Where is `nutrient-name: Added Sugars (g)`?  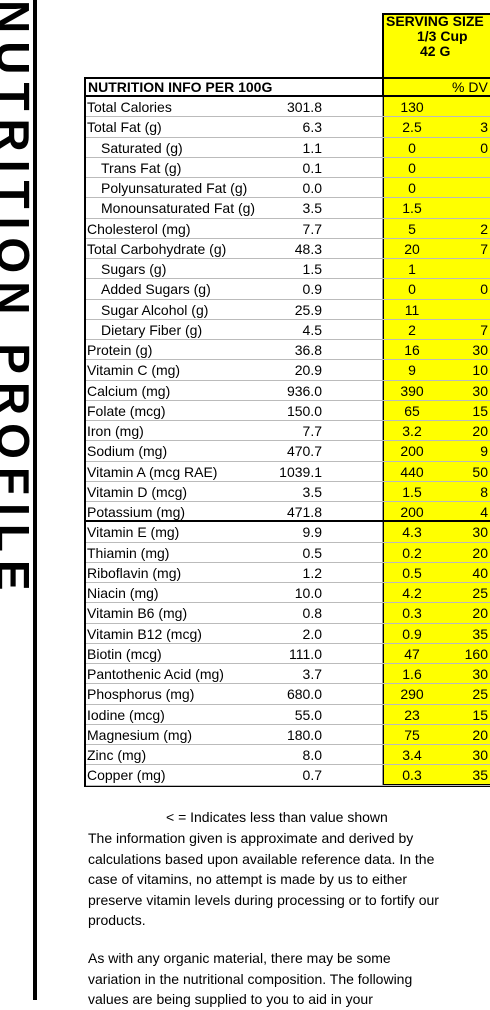
nutrient-name: Added Sugars (g) is located at coordinates (156, 289).